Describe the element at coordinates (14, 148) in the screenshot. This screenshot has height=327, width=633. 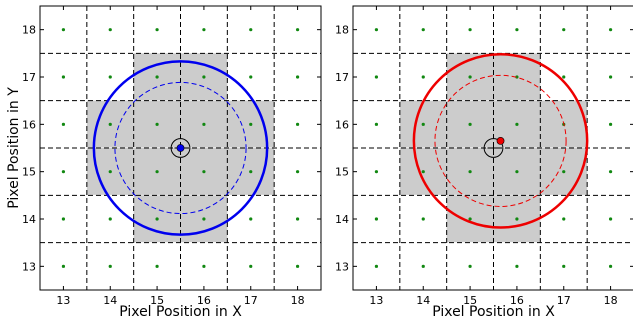
I see `y-axis-label: Pixel Position in Y` at that location.